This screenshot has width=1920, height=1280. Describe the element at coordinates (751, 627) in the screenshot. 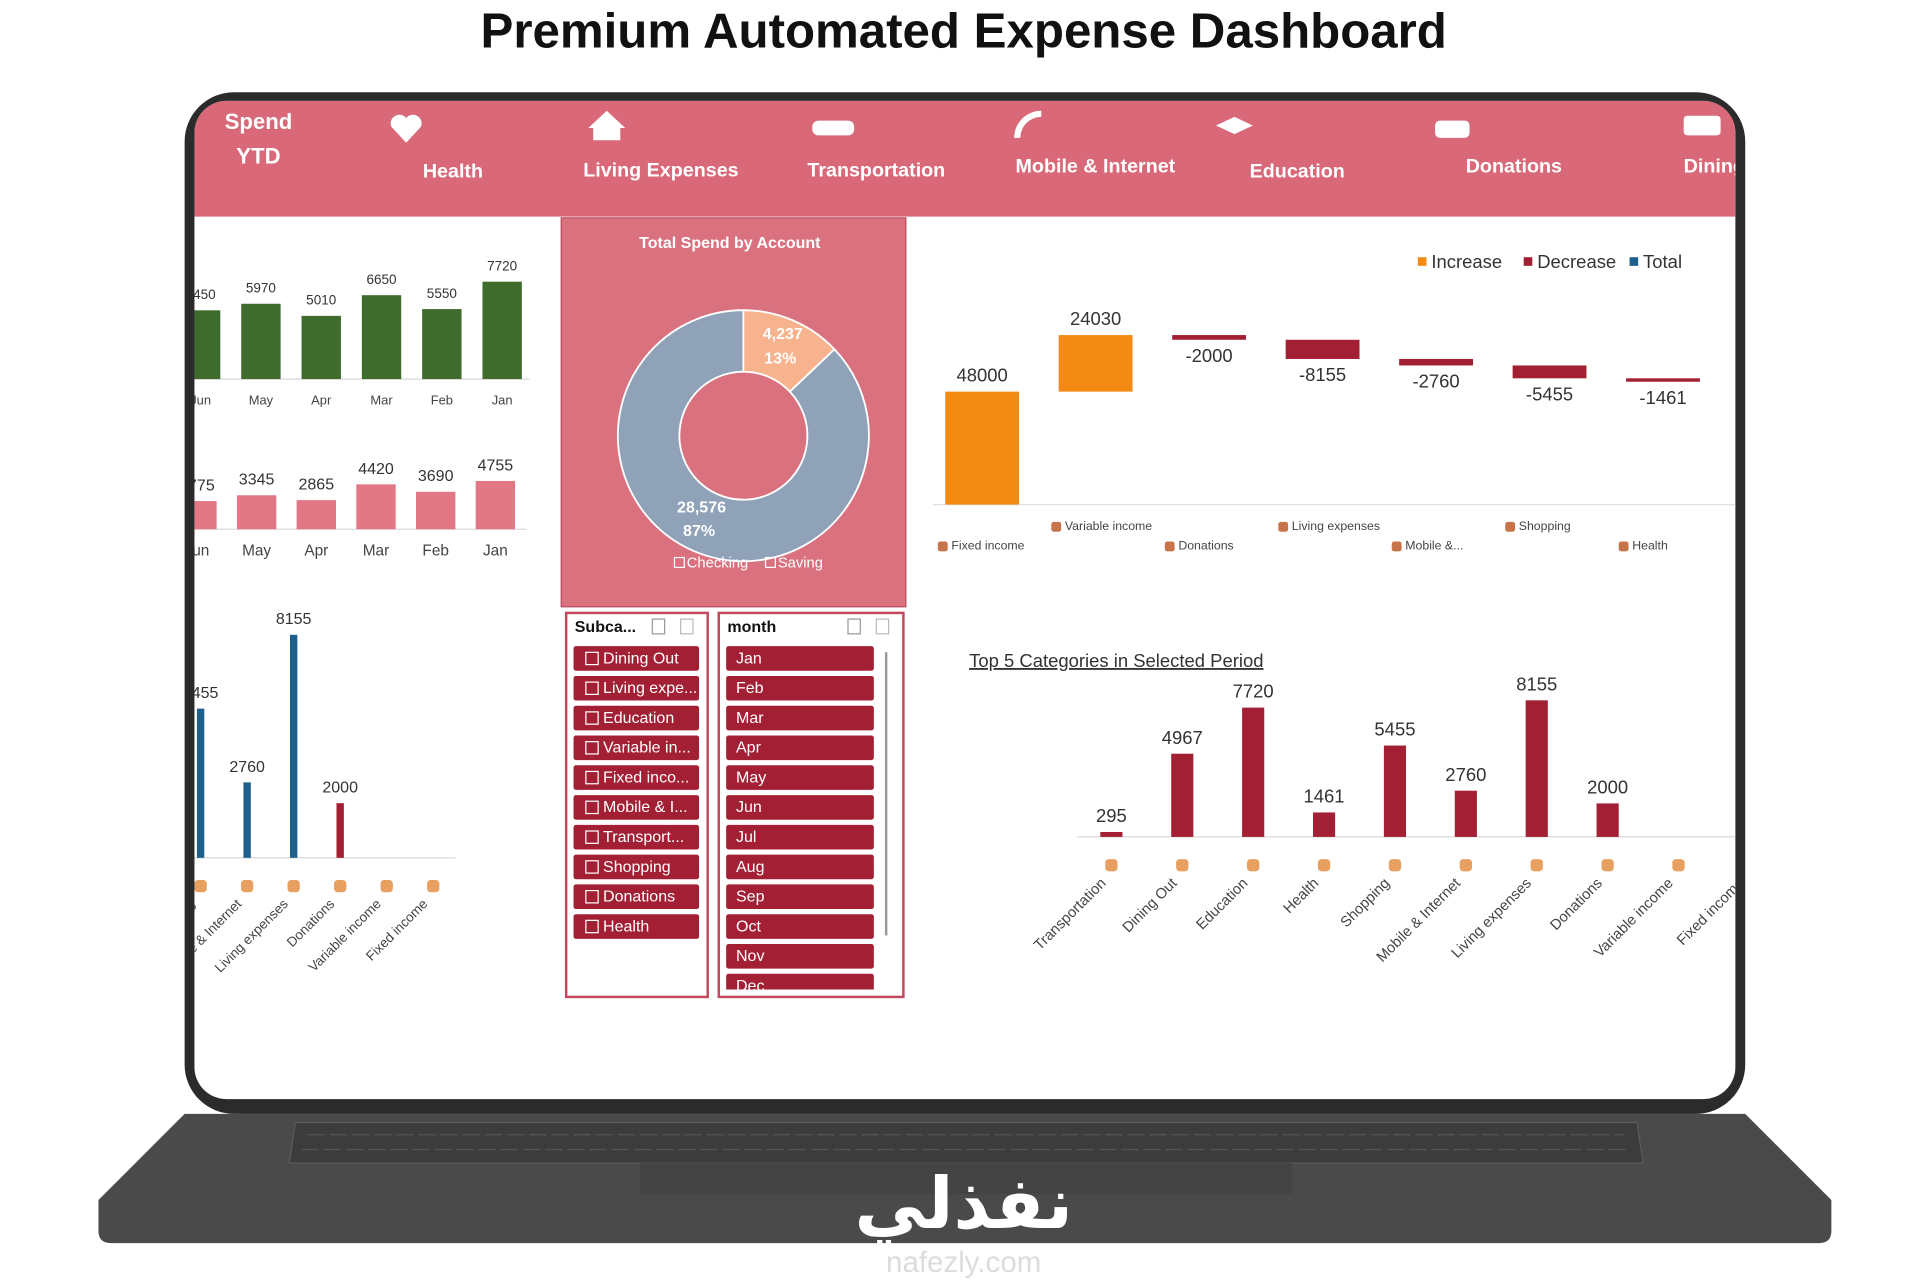

I see `slicer-header: month` at that location.